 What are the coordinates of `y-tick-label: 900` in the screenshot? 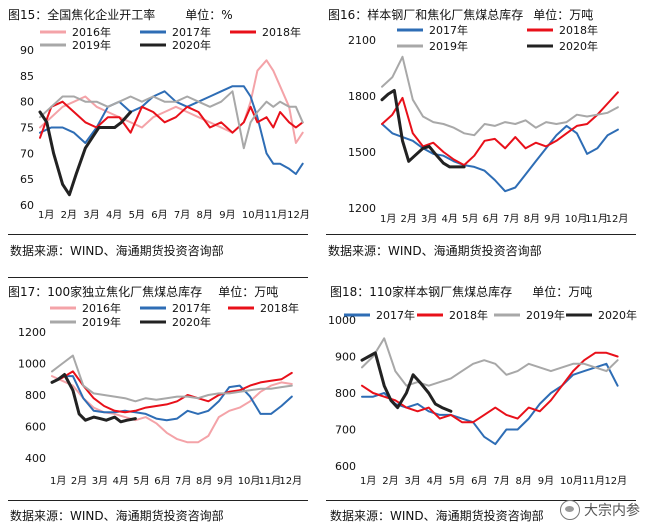 It's located at (345, 357).